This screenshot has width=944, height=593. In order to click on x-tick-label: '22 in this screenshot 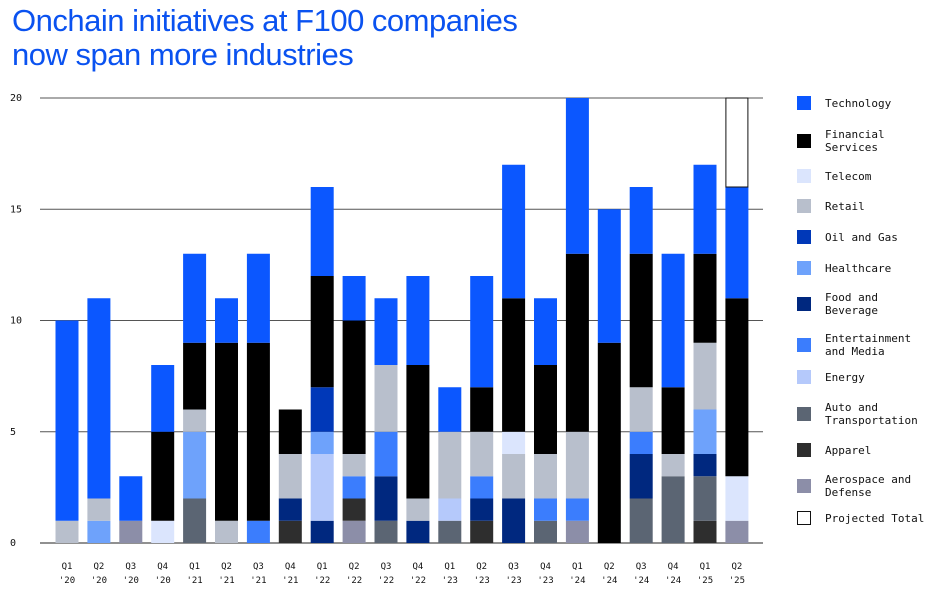, I will do `click(418, 581)`.